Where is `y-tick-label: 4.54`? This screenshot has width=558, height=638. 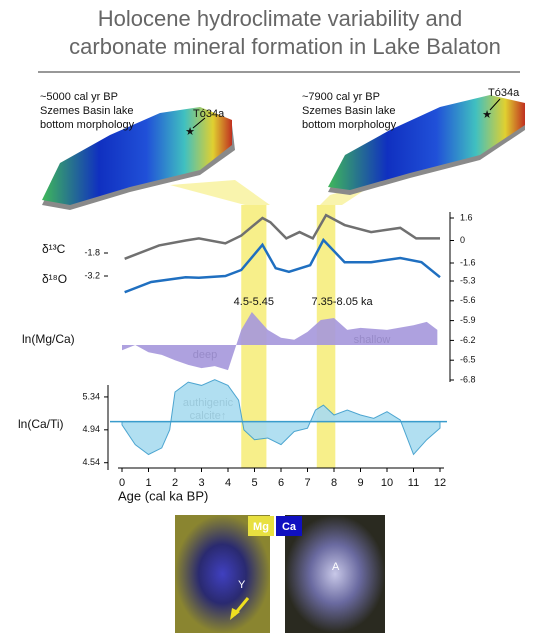
y-tick-label: 4.54 is located at coordinates (91, 462).